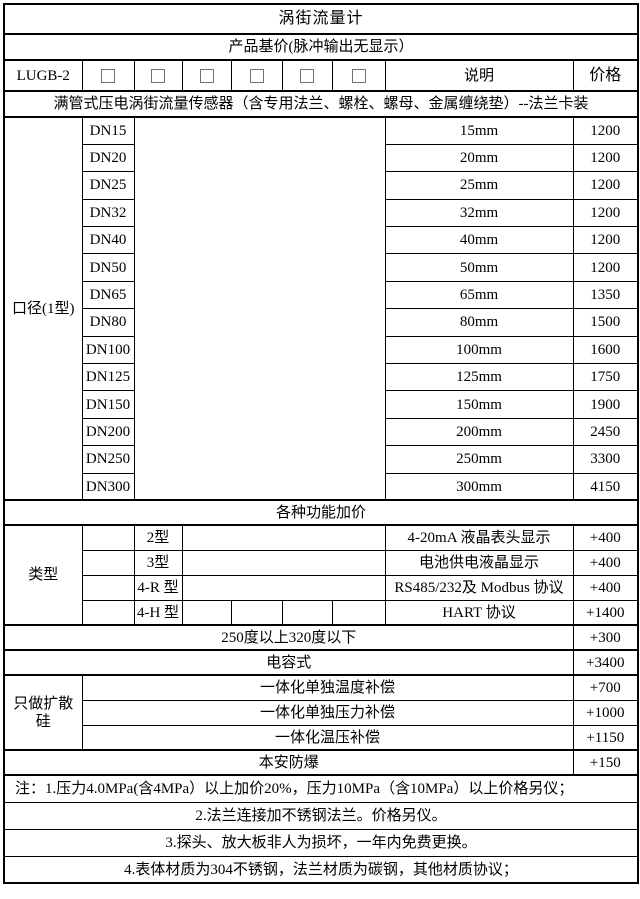  What do you see at coordinates (479, 75) in the screenshot?
I see `description-column-header: 说明` at bounding box center [479, 75].